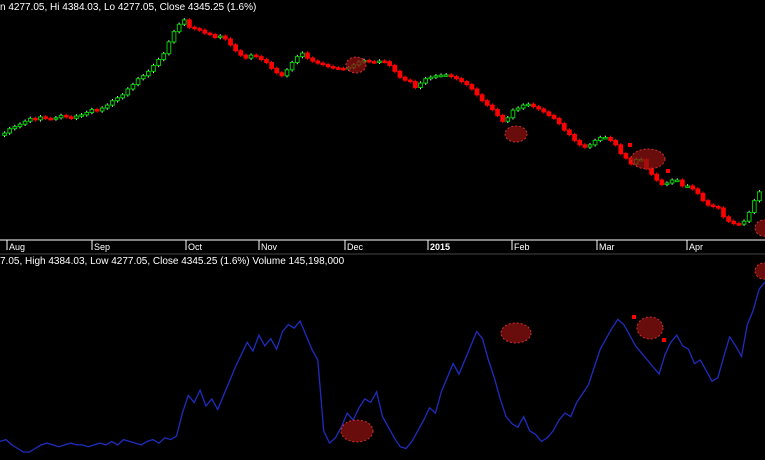 The image size is (765, 460). What do you see at coordinates (195, 247) in the screenshot?
I see `x-tick-label: Oct` at bounding box center [195, 247].